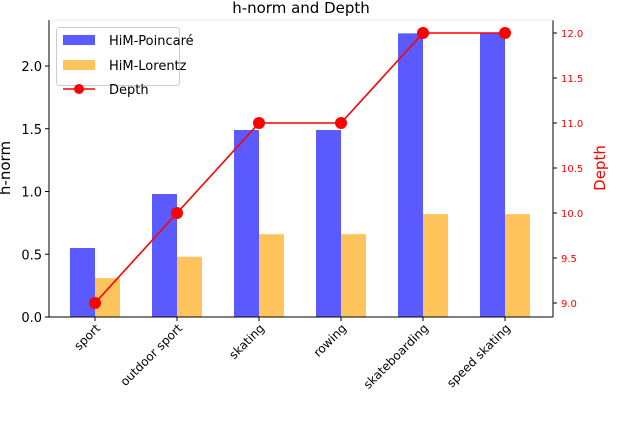  What do you see at coordinates (572, 169) in the screenshot?
I see `y2-tick-label: 10.5` at bounding box center [572, 169].